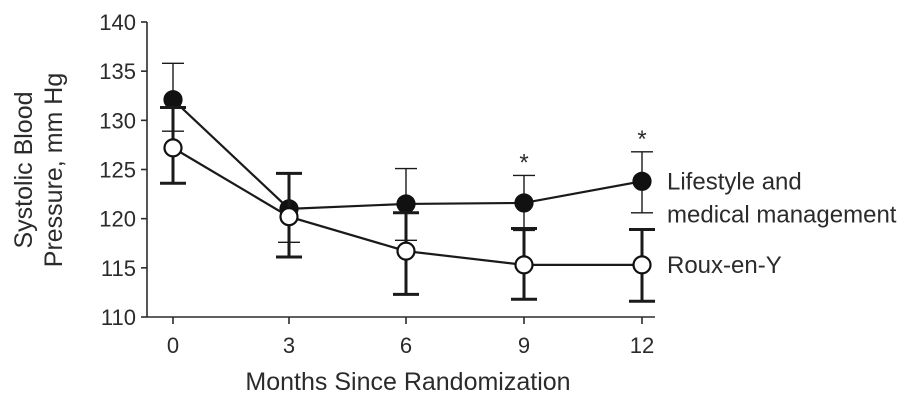  I want to click on y-tick-label: 130, so click(117, 120).